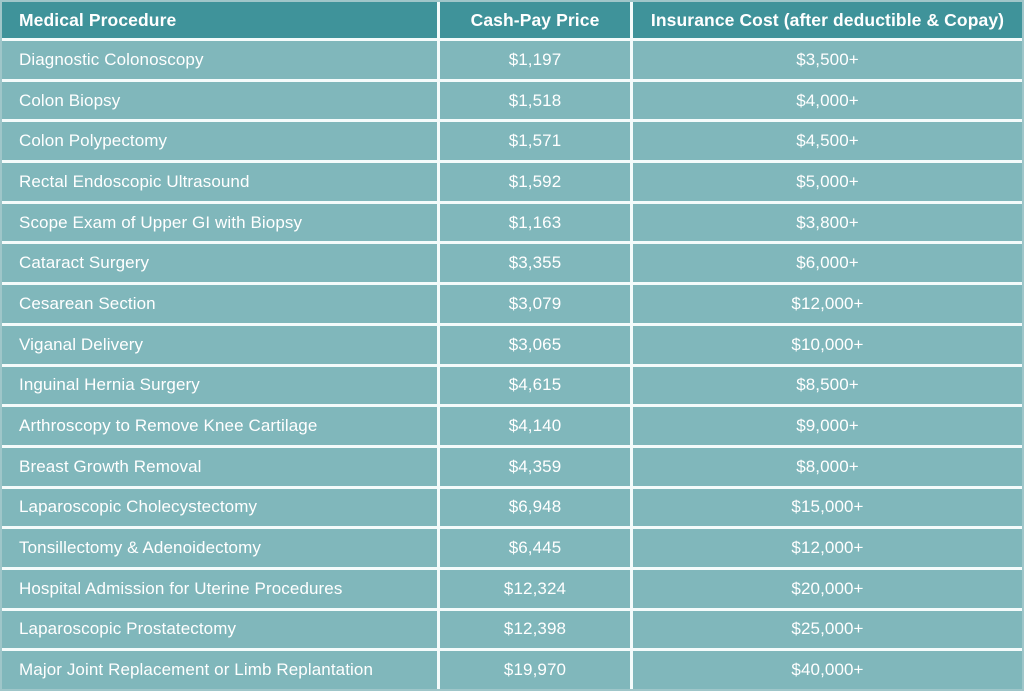 The height and width of the screenshot is (691, 1024). What do you see at coordinates (827, 507) in the screenshot?
I see `insurance-cost-cell: $15,000+` at bounding box center [827, 507].